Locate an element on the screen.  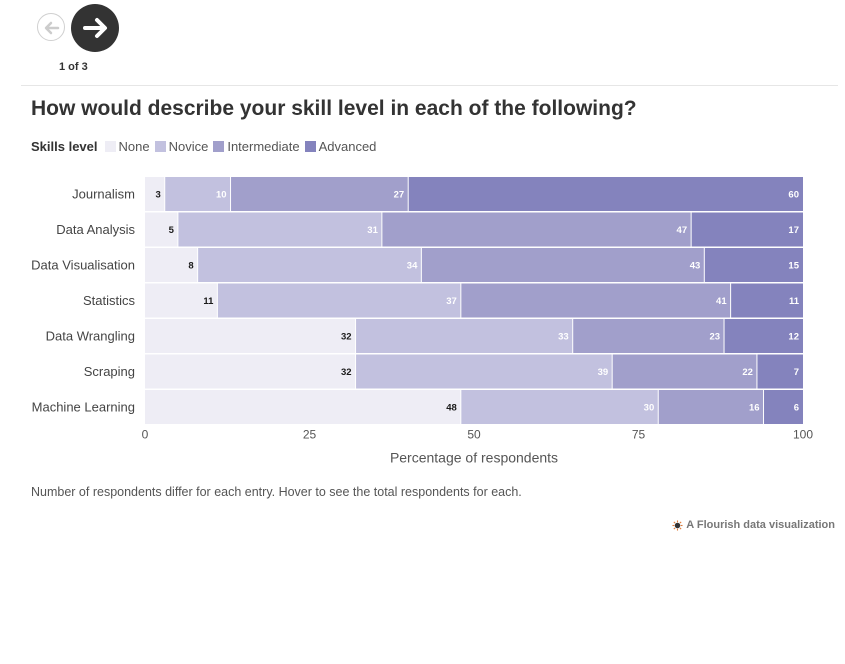
bar-data-analysis-advanced is located at coordinates (747, 229).